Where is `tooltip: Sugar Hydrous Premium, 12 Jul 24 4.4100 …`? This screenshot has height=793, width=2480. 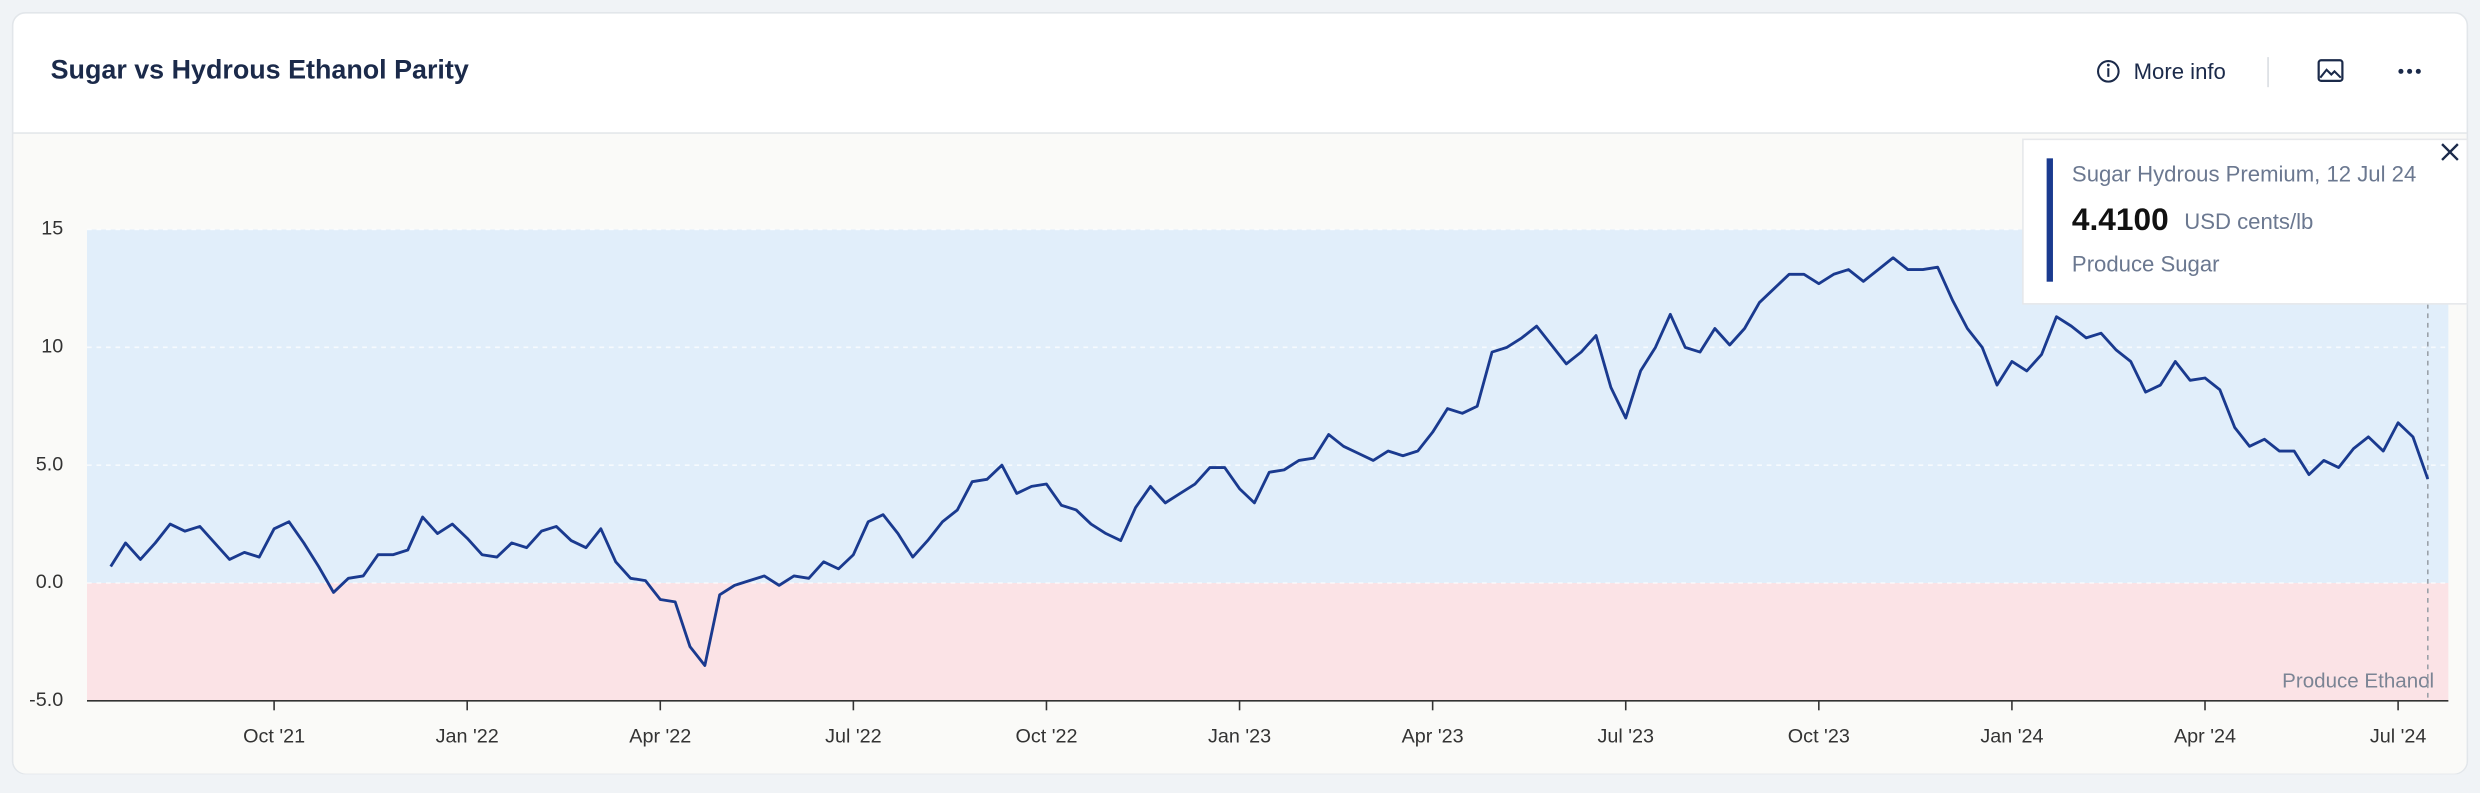 tooltip: Sugar Hydrous Premium, 12 Jul 24 4.4100 … is located at coordinates (2245, 221).